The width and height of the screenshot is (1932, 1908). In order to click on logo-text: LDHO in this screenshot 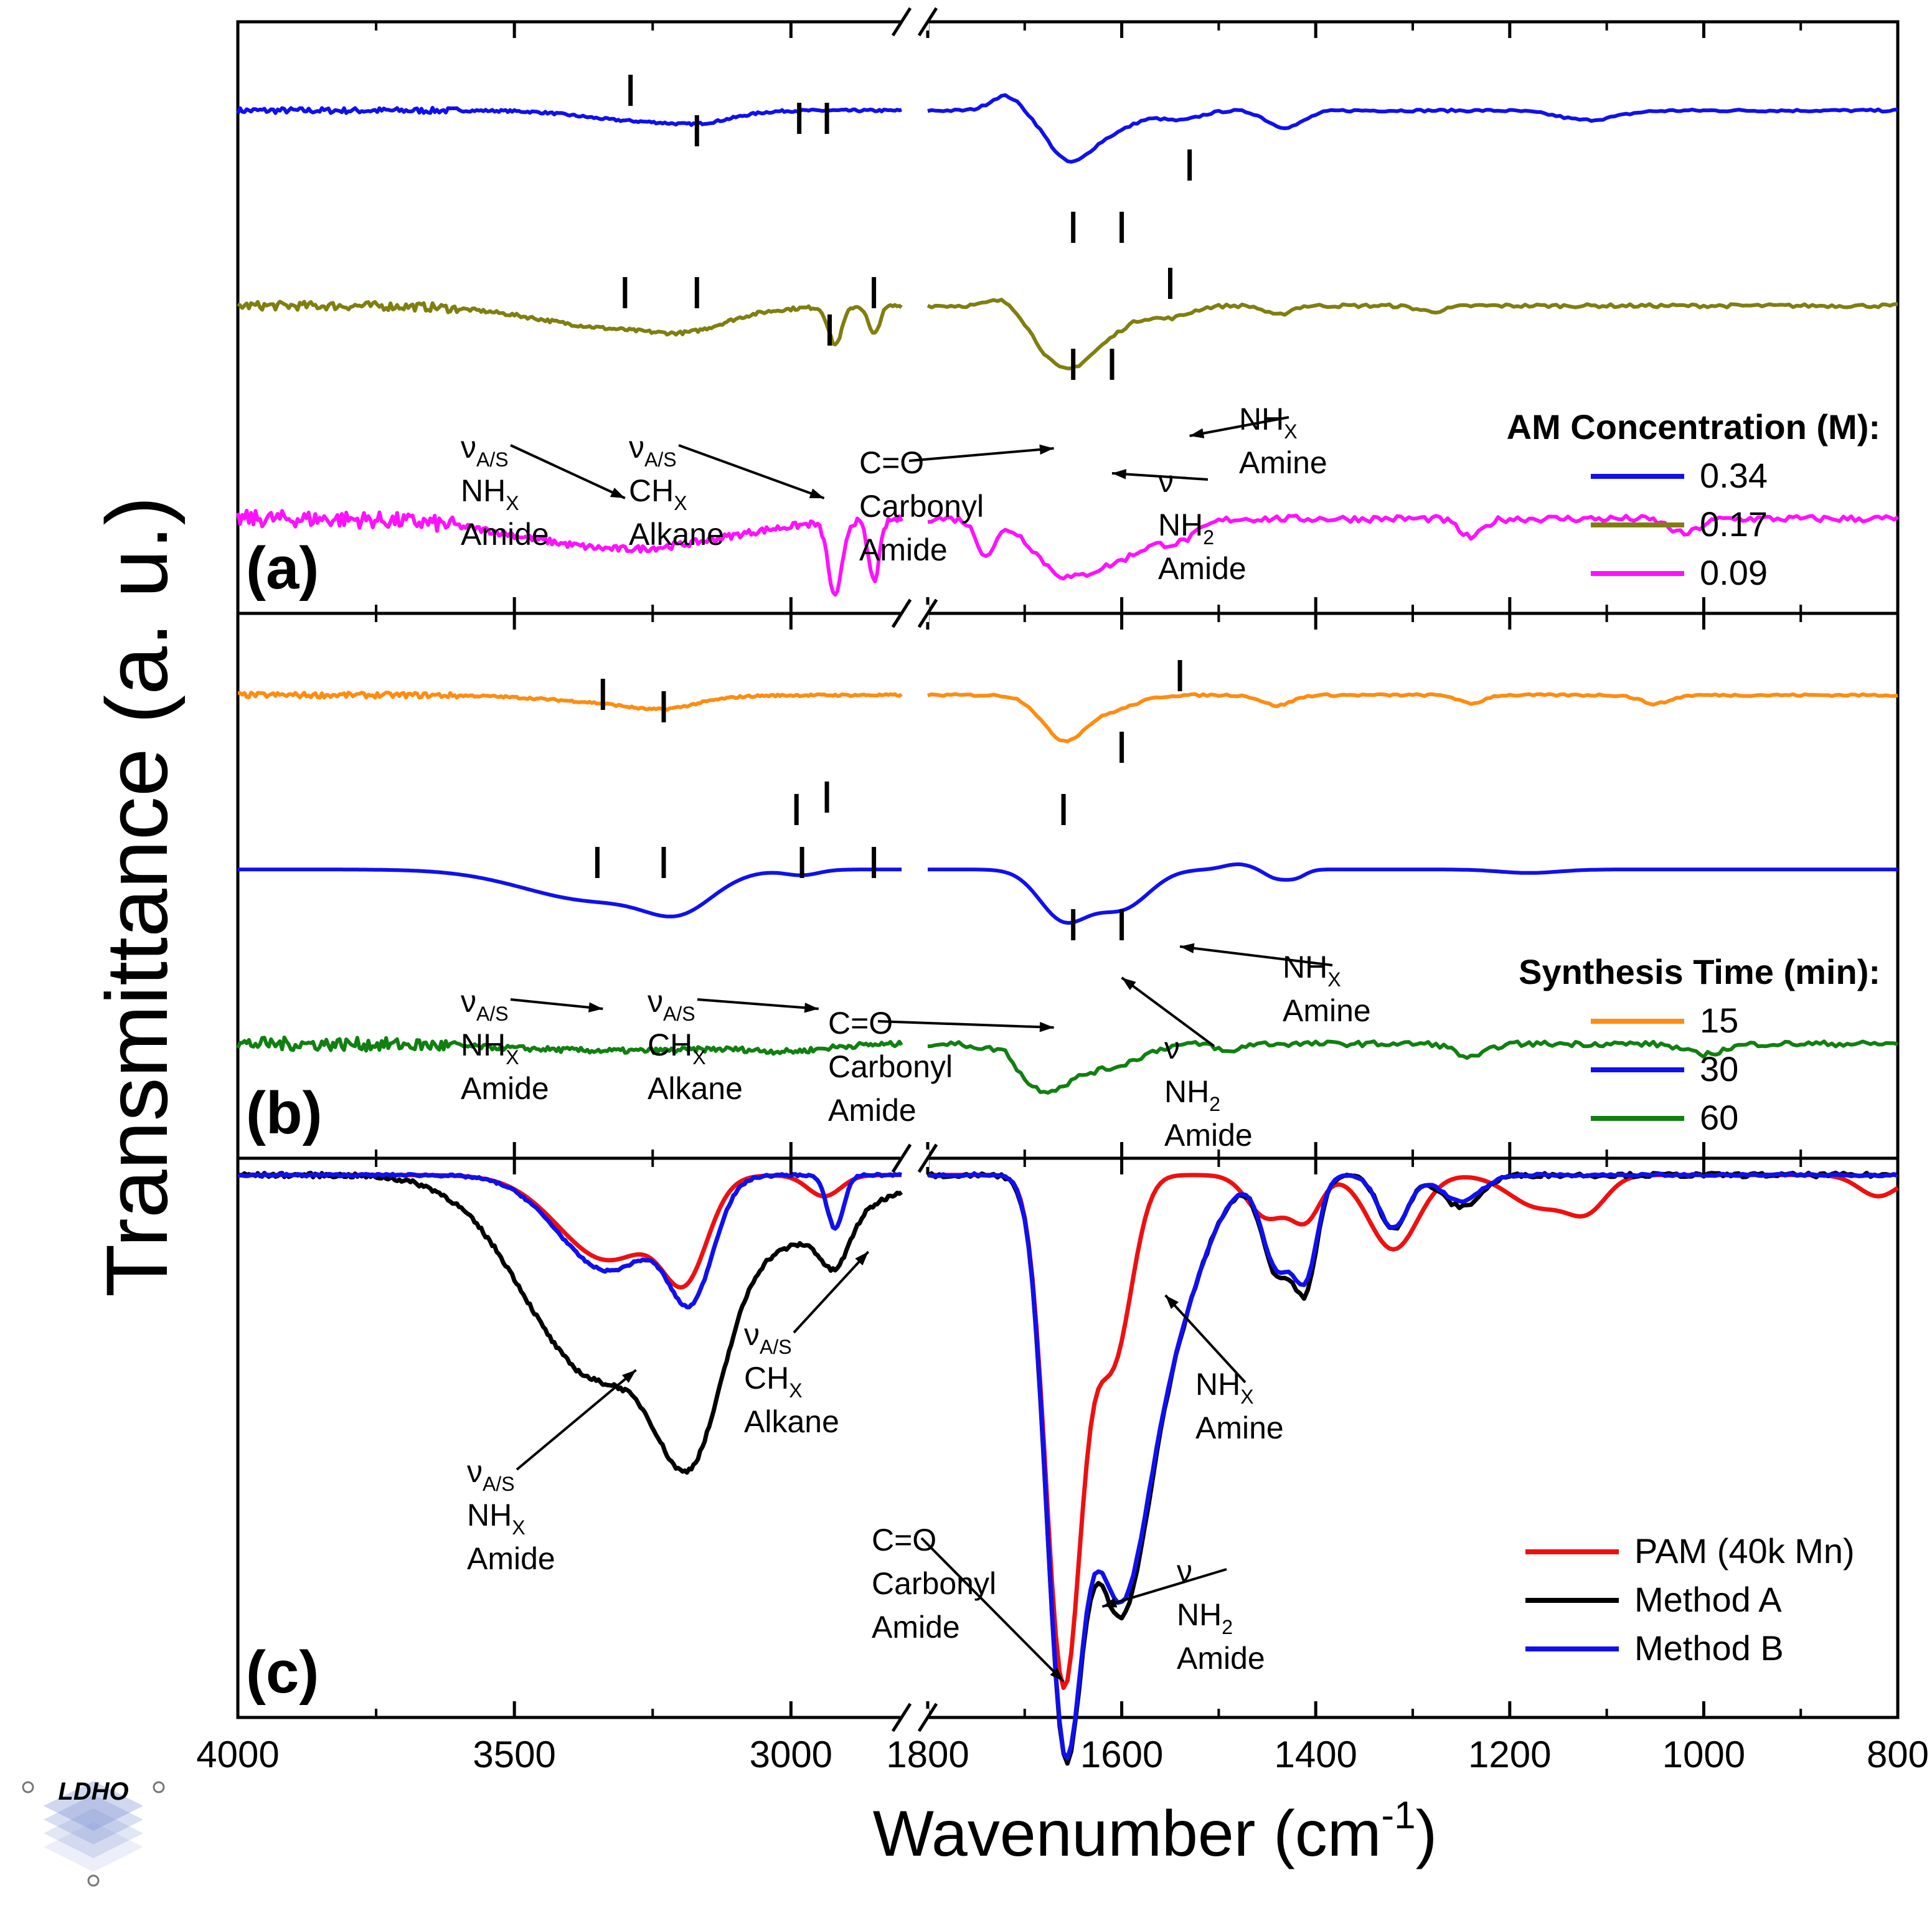, I will do `click(93, 1791)`.